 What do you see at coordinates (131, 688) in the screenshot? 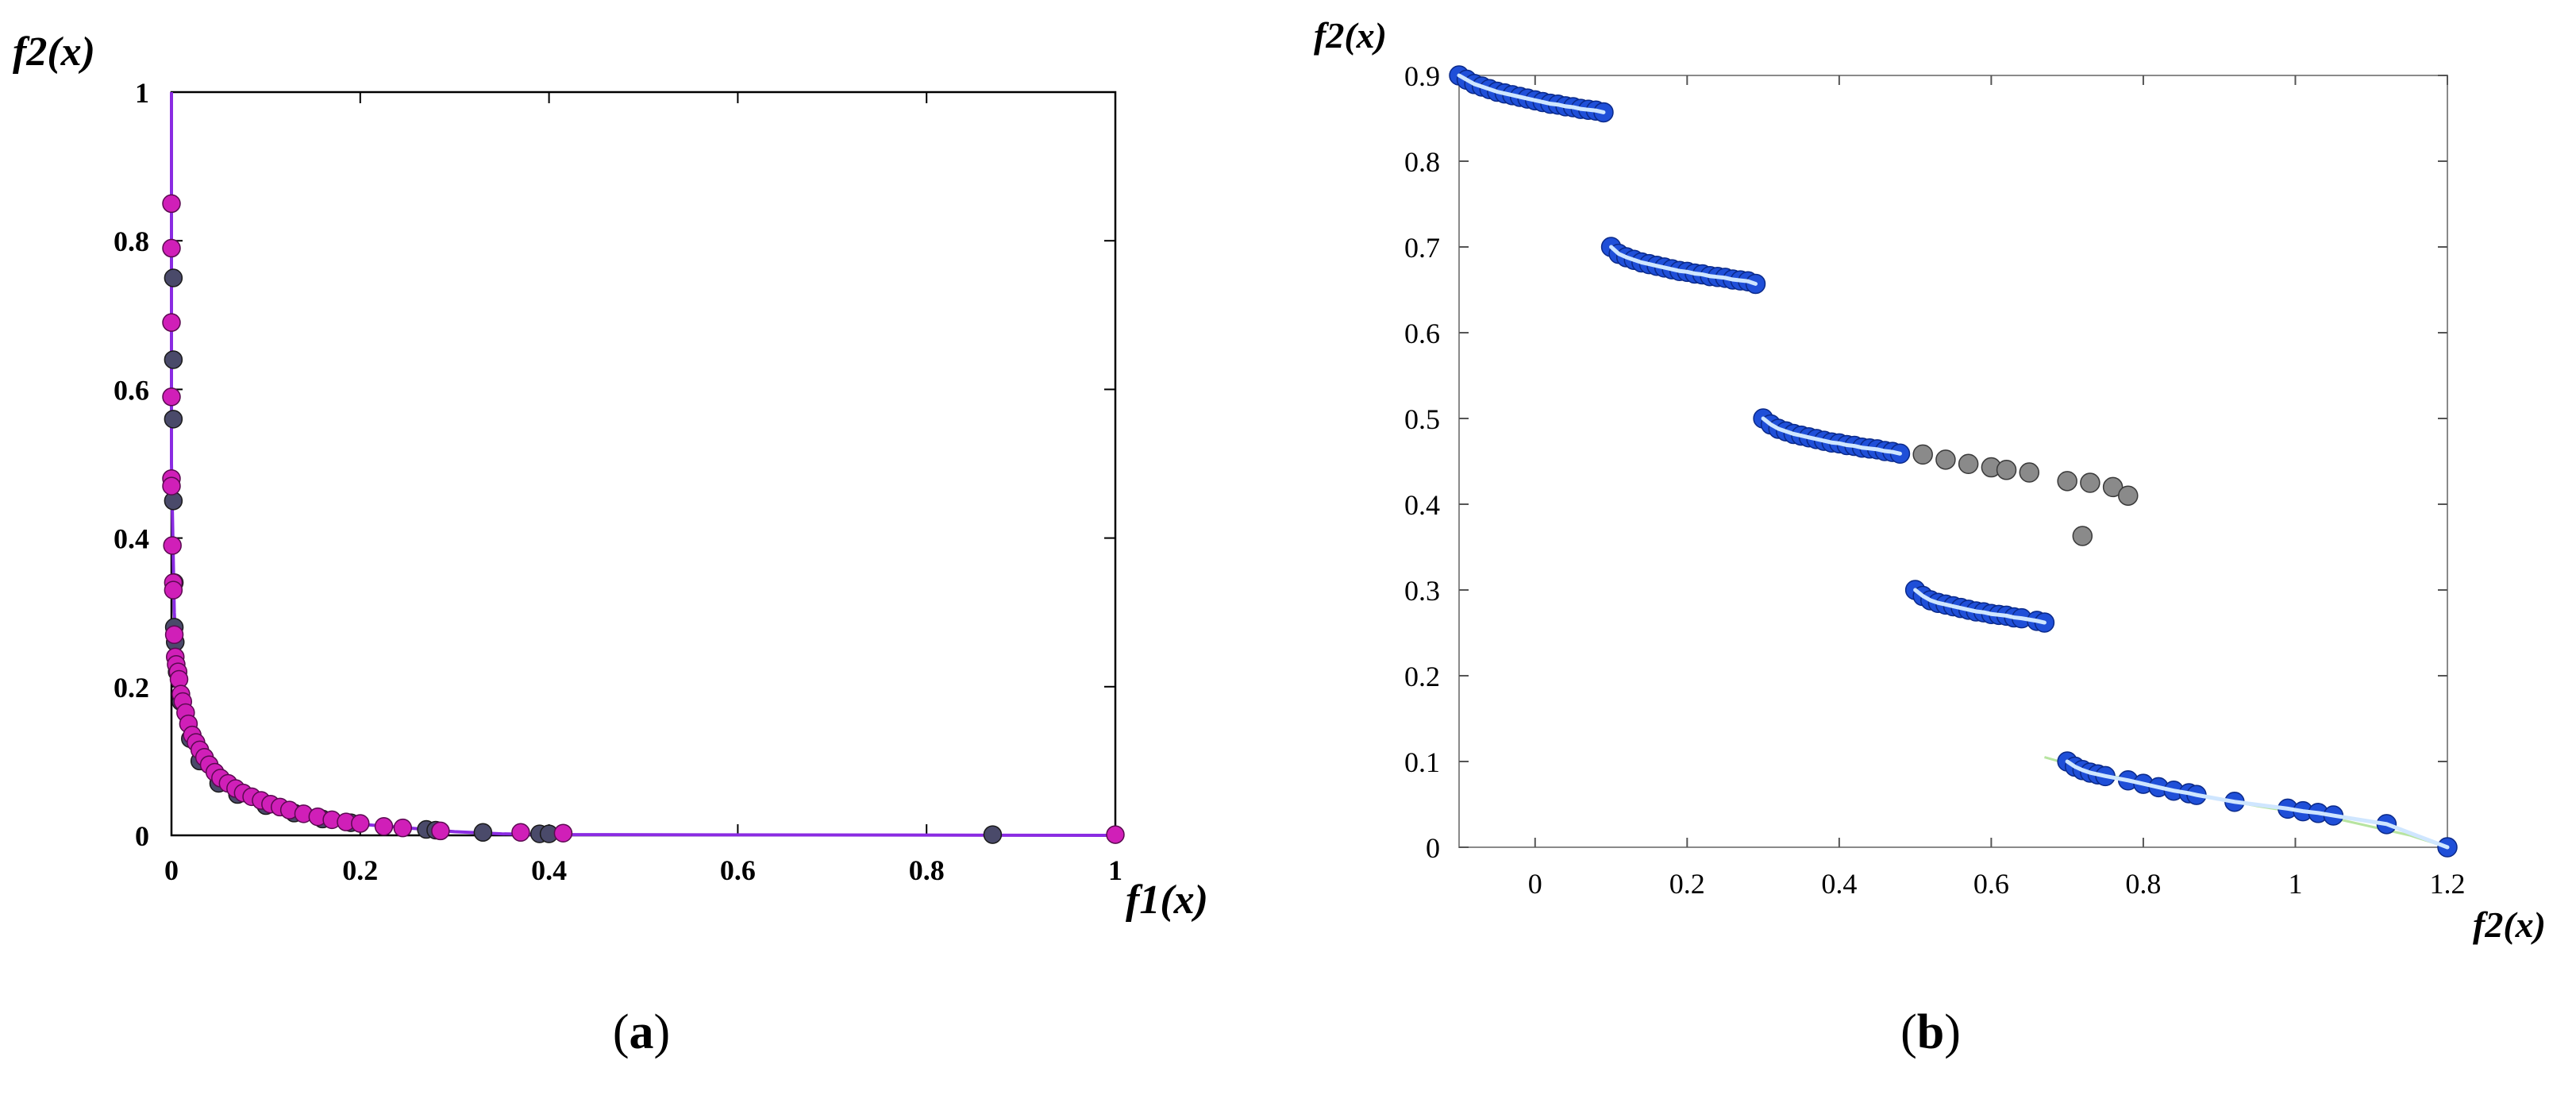
I see `a-ytick-label: 0.2` at bounding box center [131, 688].